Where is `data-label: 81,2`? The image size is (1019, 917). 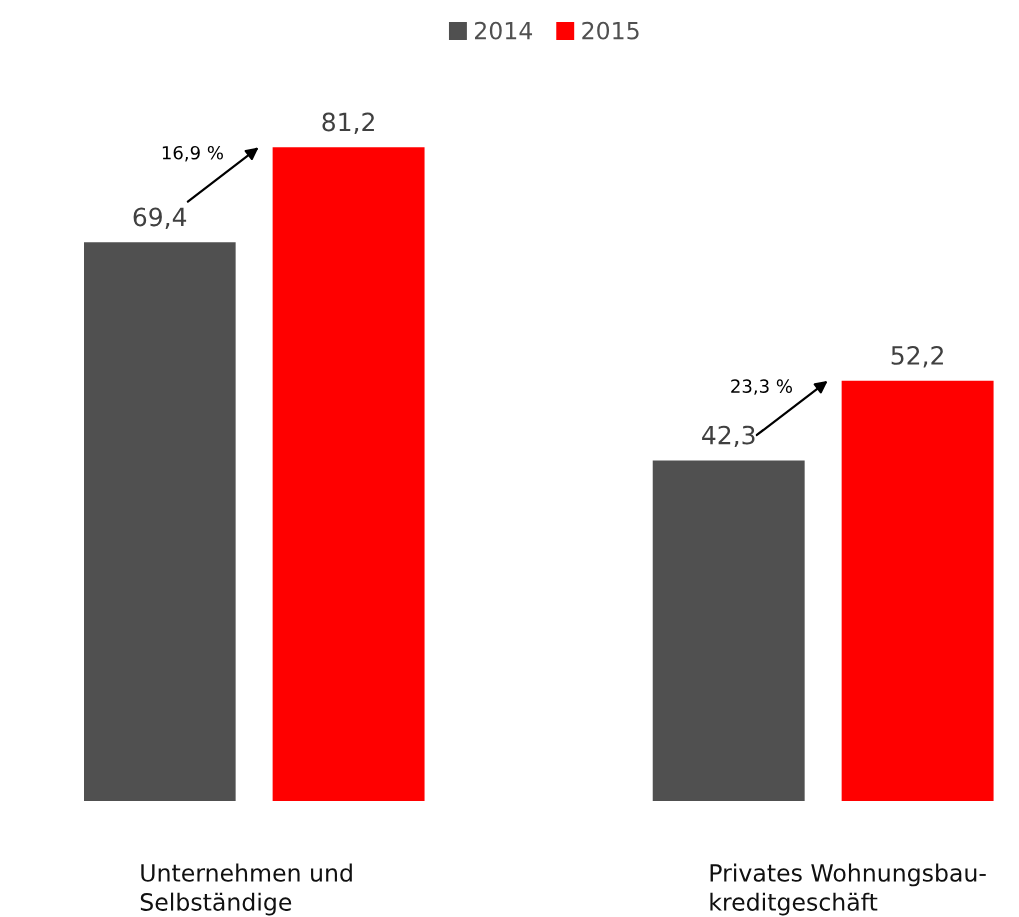 data-label: 81,2 is located at coordinates (348, 123).